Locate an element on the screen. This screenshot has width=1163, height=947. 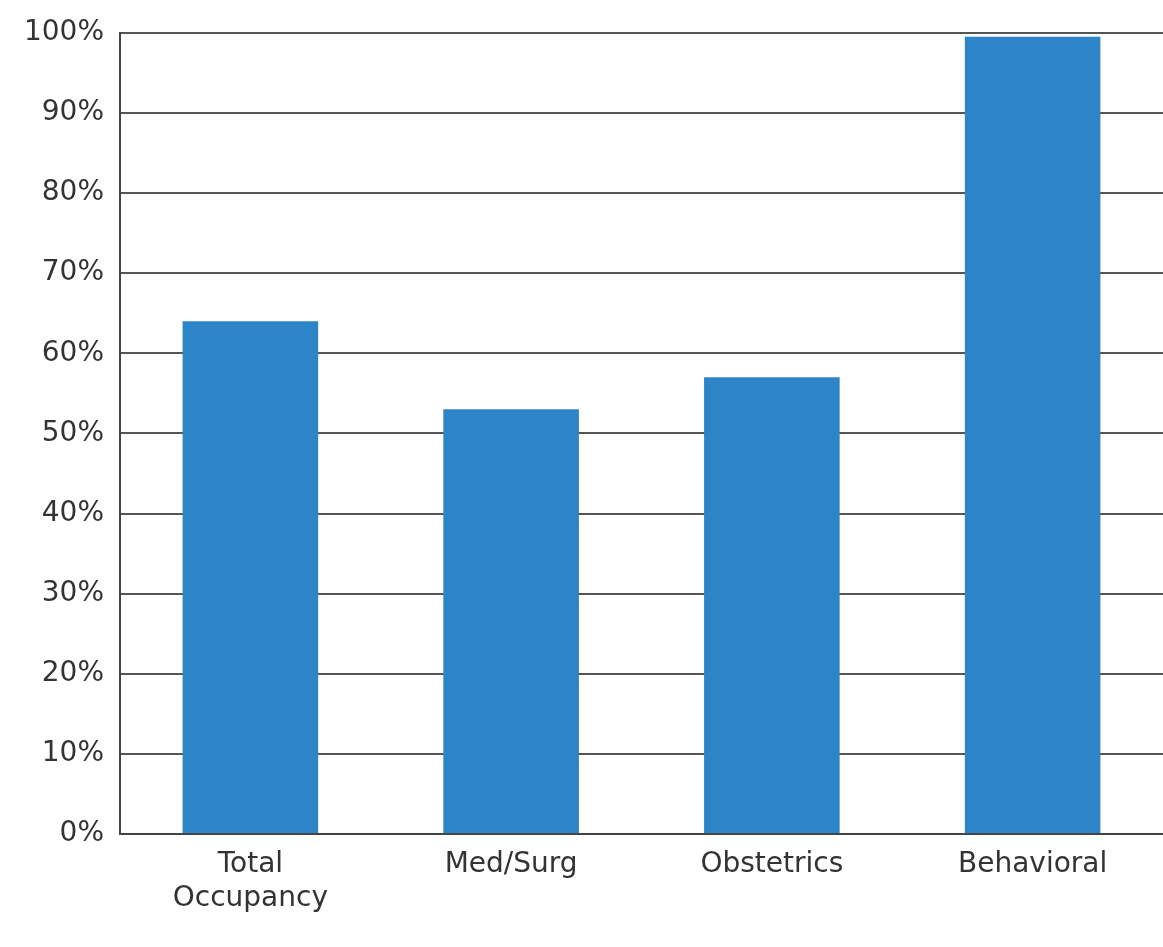
y-tick-label: 90% is located at coordinates (72, 111).